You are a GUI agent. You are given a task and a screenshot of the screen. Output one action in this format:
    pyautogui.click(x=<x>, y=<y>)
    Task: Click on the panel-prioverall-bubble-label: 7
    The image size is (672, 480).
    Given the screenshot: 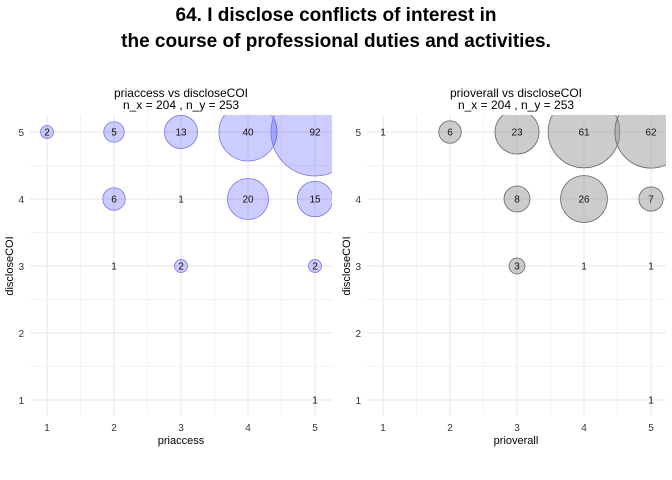 What is the action you would take?
    pyautogui.click(x=651, y=200)
    